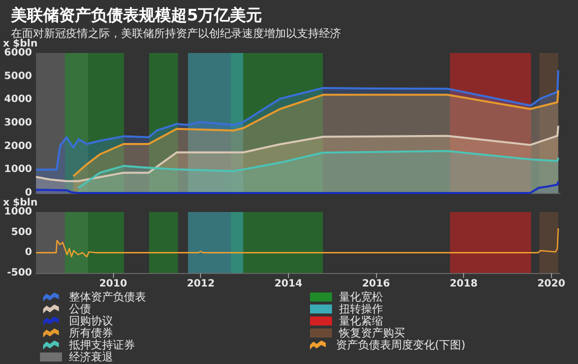 This screenshot has width=578, height=364. What do you see at coordinates (21, 232) in the screenshot?
I see `y-tick-label: 500` at bounding box center [21, 232].